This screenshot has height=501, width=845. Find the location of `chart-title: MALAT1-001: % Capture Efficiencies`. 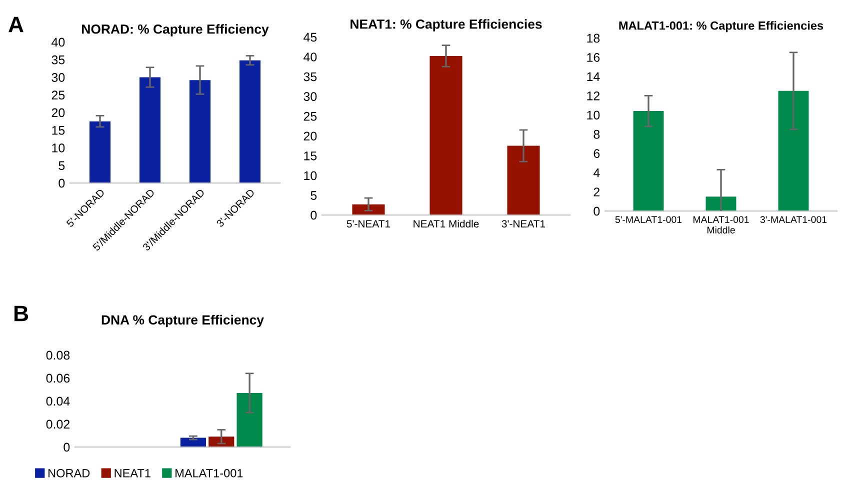

chart-title: MALAT1-001: % Capture Efficiencies is located at coordinates (721, 26).